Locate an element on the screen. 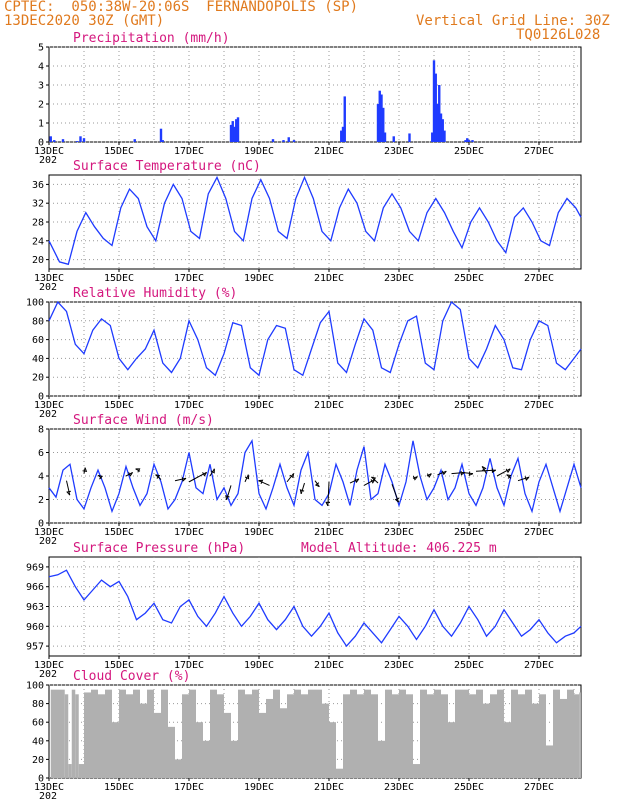 The height and width of the screenshot is (800, 618). wind-ytick-label: 2 is located at coordinates (41, 500).